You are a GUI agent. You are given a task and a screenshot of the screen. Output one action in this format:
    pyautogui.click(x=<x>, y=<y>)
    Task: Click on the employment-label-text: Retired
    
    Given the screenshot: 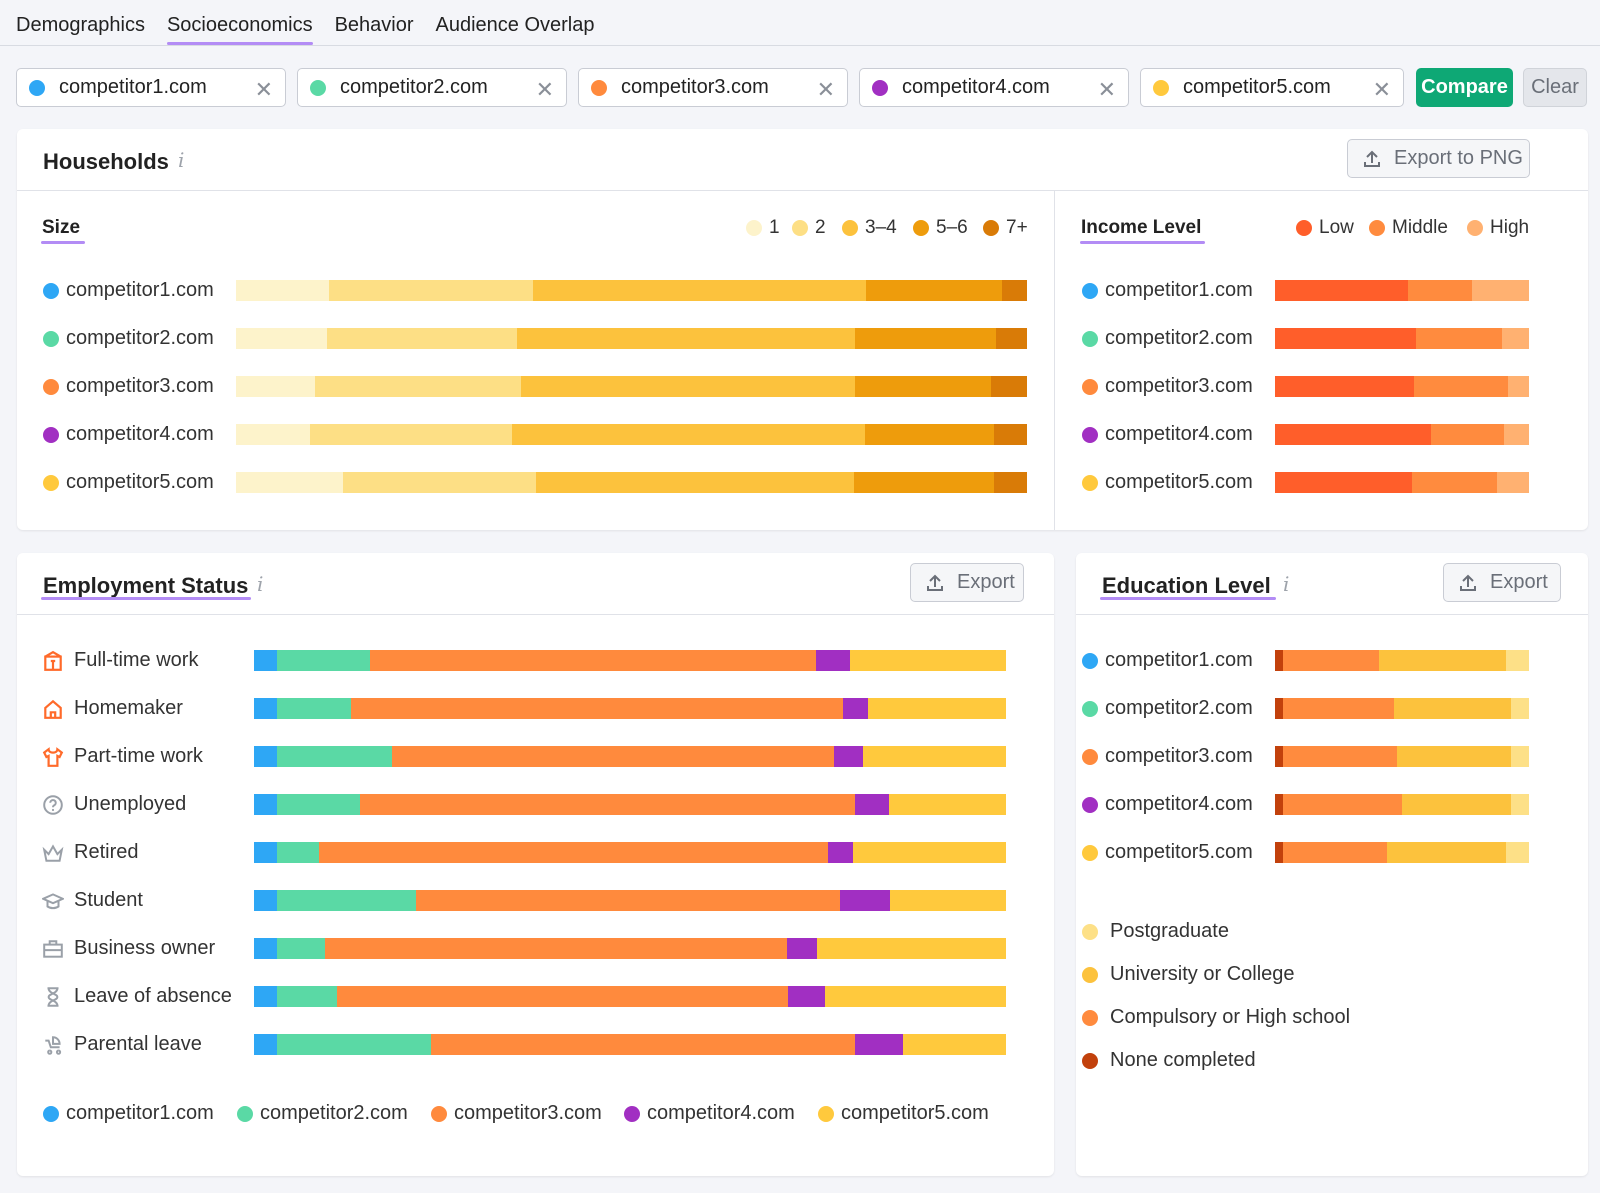 What is the action you would take?
    pyautogui.click(x=106, y=852)
    